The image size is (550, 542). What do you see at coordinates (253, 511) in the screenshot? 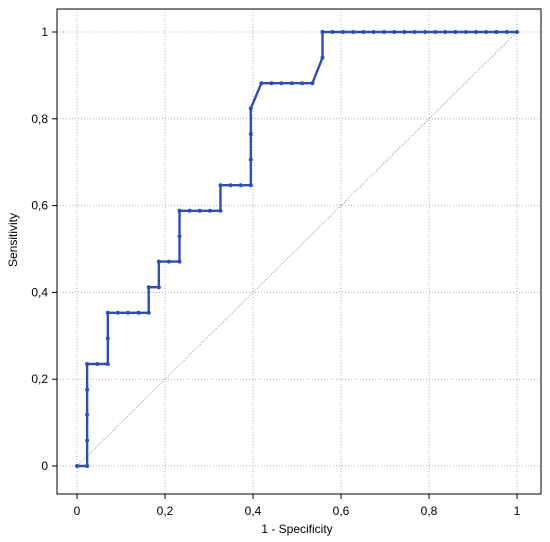
I see `x-tick-label-2: 0,4` at bounding box center [253, 511].